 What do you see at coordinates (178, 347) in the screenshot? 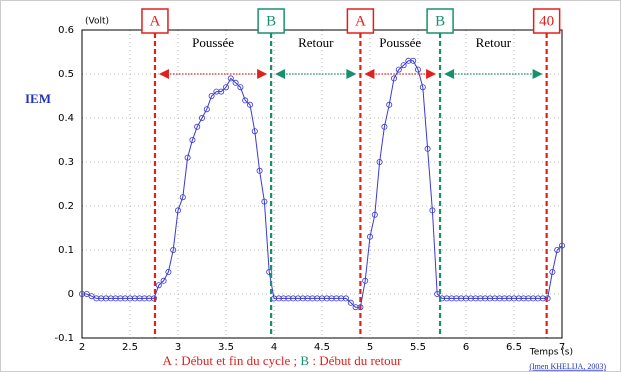
I see `x-tick-label: 3` at bounding box center [178, 347].